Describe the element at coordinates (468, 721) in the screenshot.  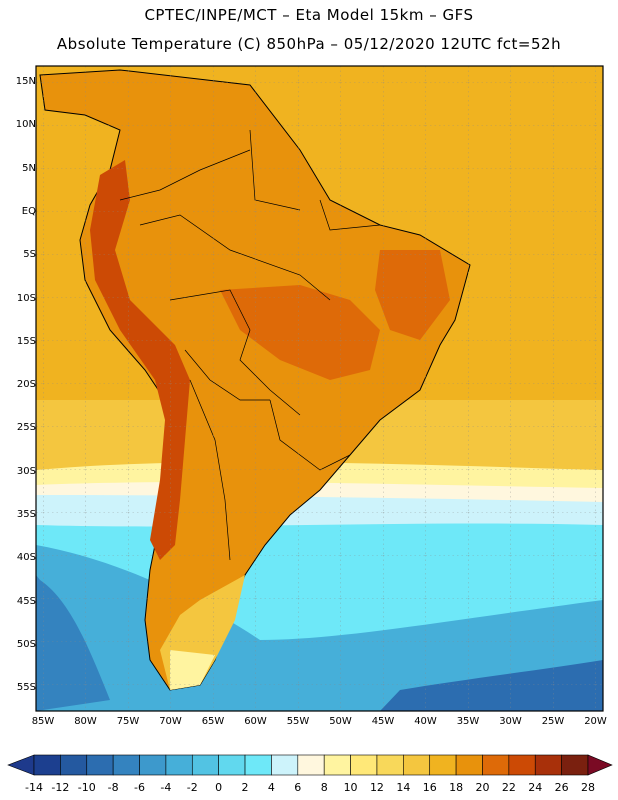
I see `lon-label: 35W` at that location.